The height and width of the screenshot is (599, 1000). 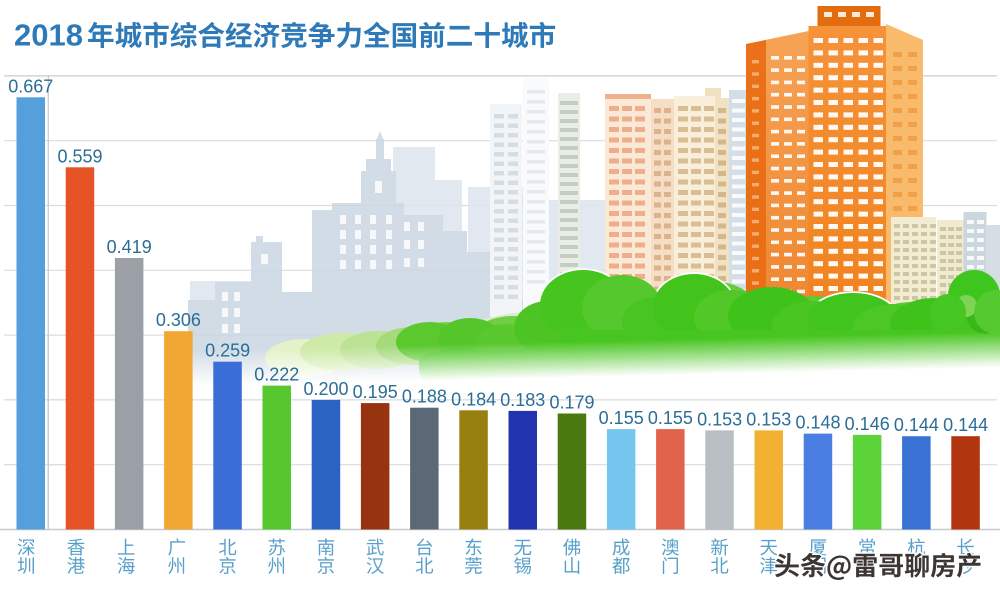 I want to click on svg-text: 0.222, so click(x=276, y=375).